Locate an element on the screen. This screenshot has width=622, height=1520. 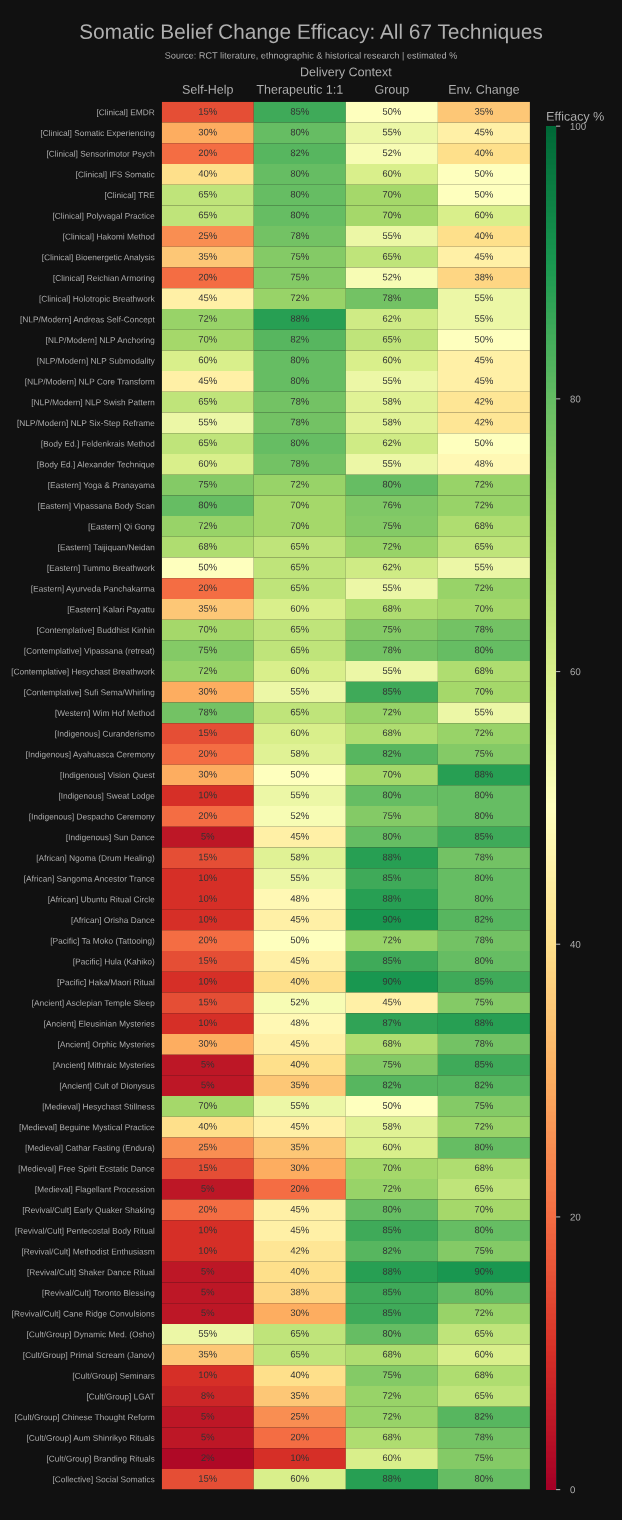
chart-title: Somatic Belief Change Efficacy: All 67 Techniques is located at coordinates (311, 33).